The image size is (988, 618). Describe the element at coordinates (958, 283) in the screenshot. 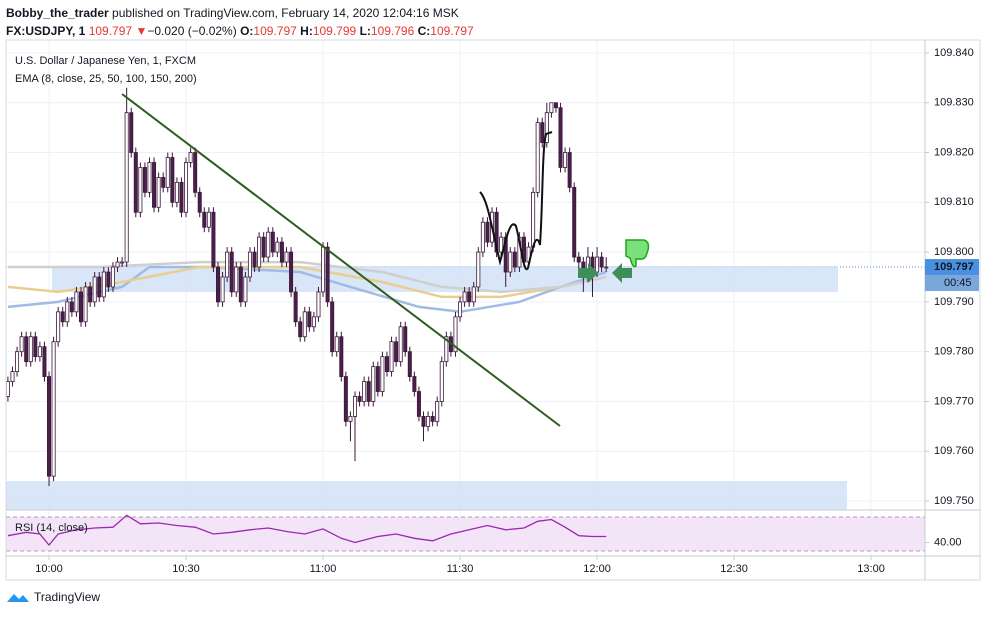

I see `countdown: 00:45` at that location.